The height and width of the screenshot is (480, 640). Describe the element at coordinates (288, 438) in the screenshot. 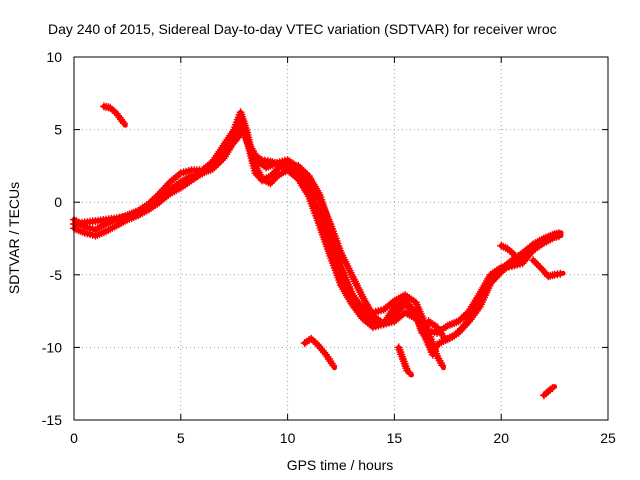

I see `x-tick-label: 10` at that location.